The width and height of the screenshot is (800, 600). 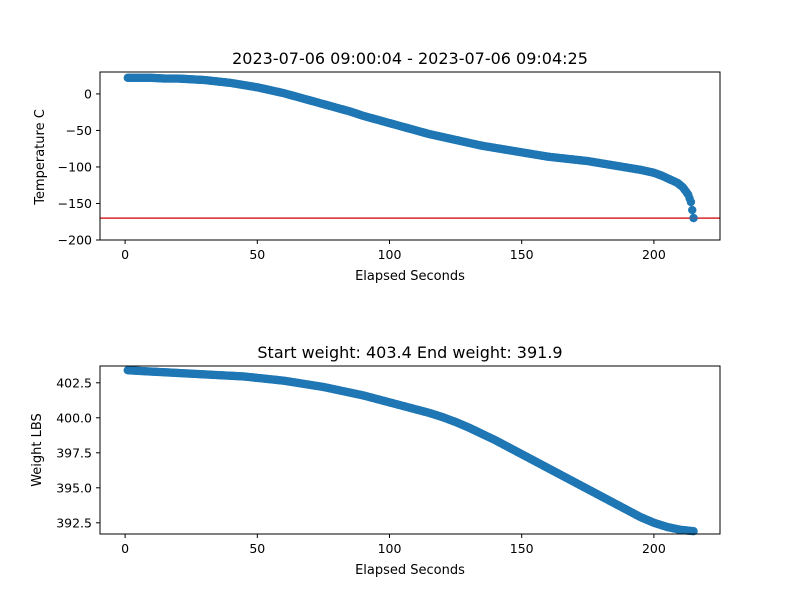 I want to click on y-tick-label: −100, so click(x=75, y=166).